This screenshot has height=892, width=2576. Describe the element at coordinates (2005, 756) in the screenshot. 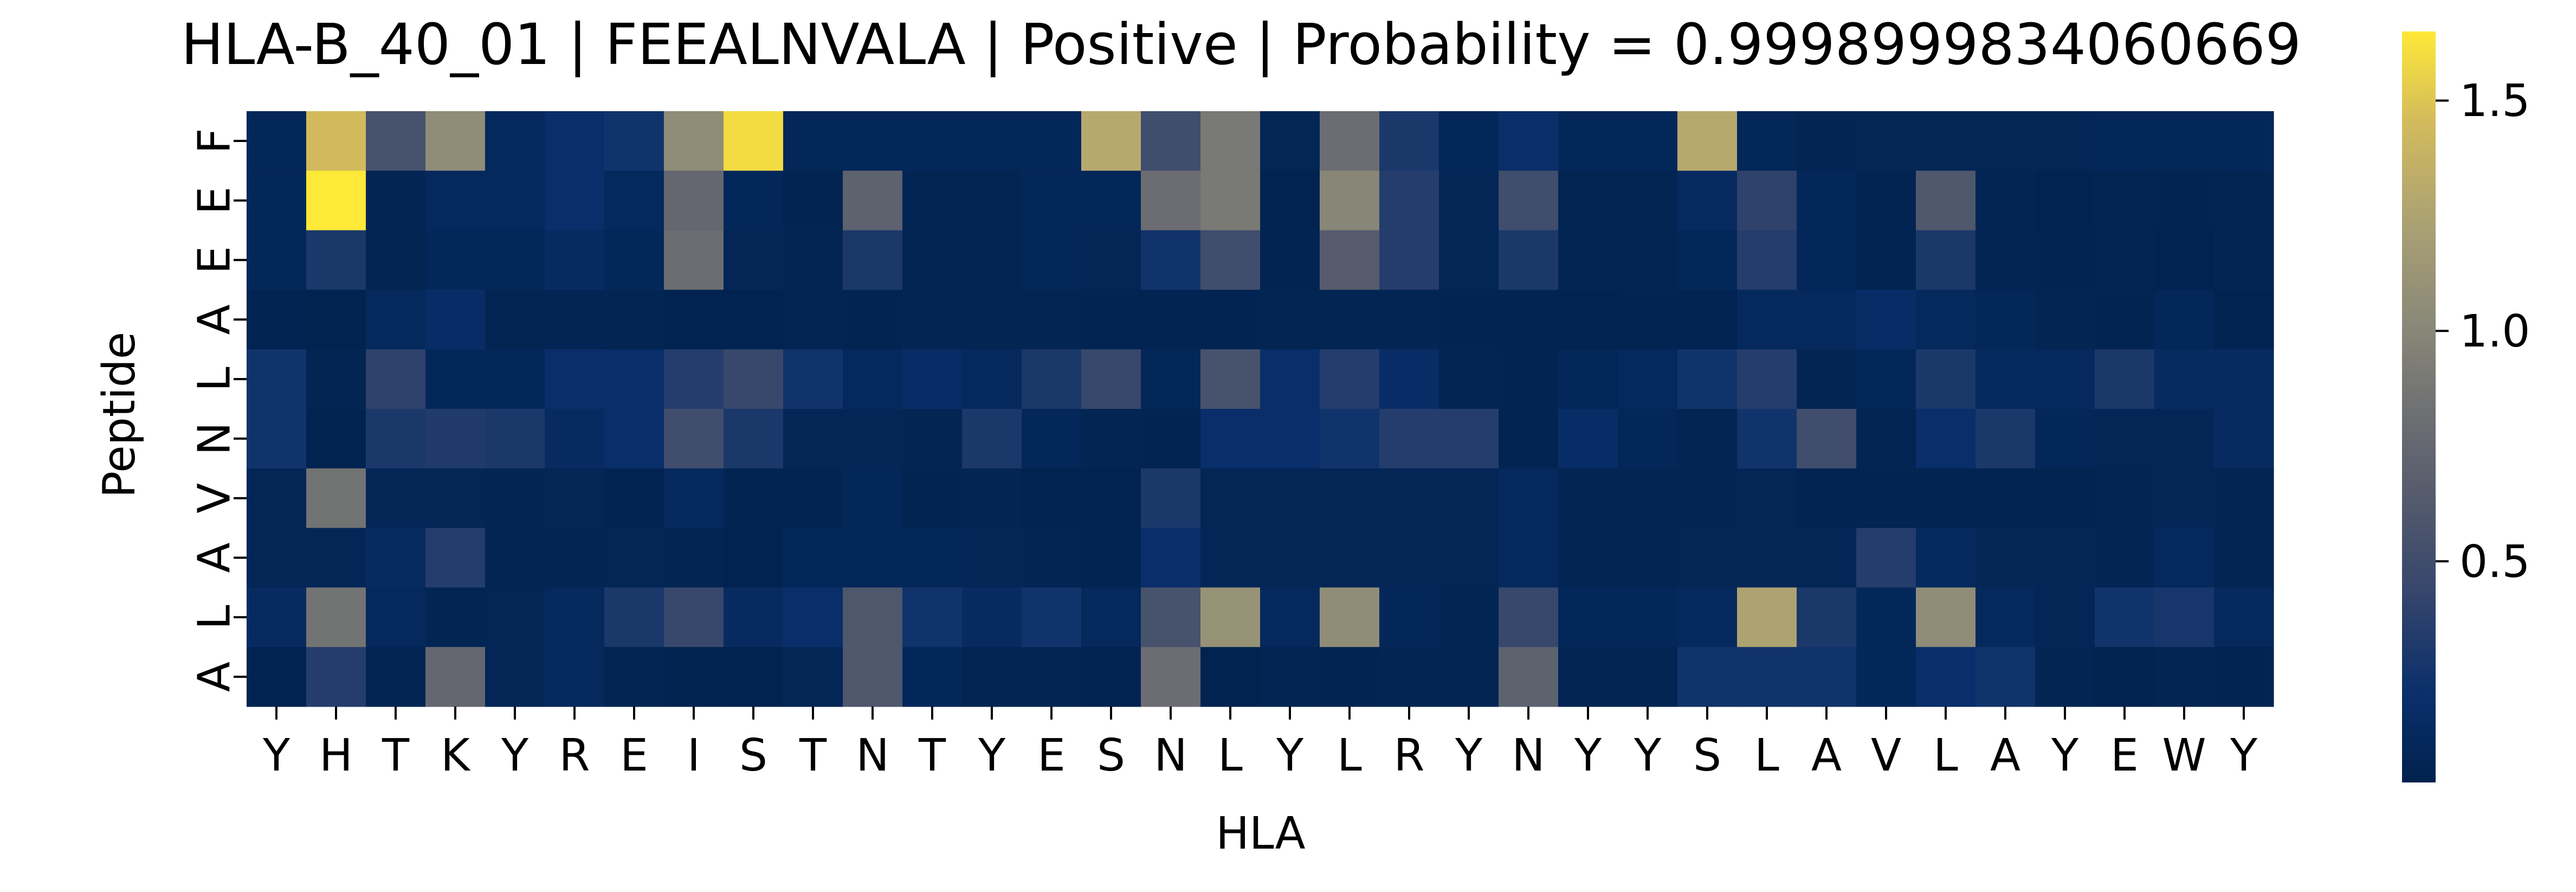

I see `x-tick-label: A` at that location.